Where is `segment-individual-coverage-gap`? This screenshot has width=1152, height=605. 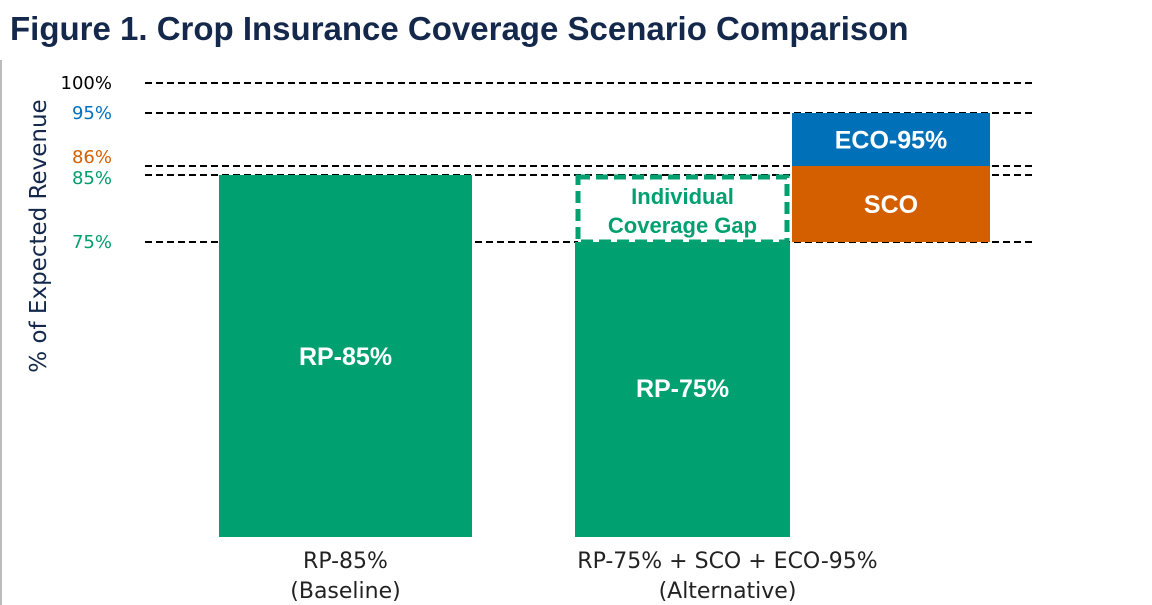 segment-individual-coverage-gap is located at coordinates (682, 209).